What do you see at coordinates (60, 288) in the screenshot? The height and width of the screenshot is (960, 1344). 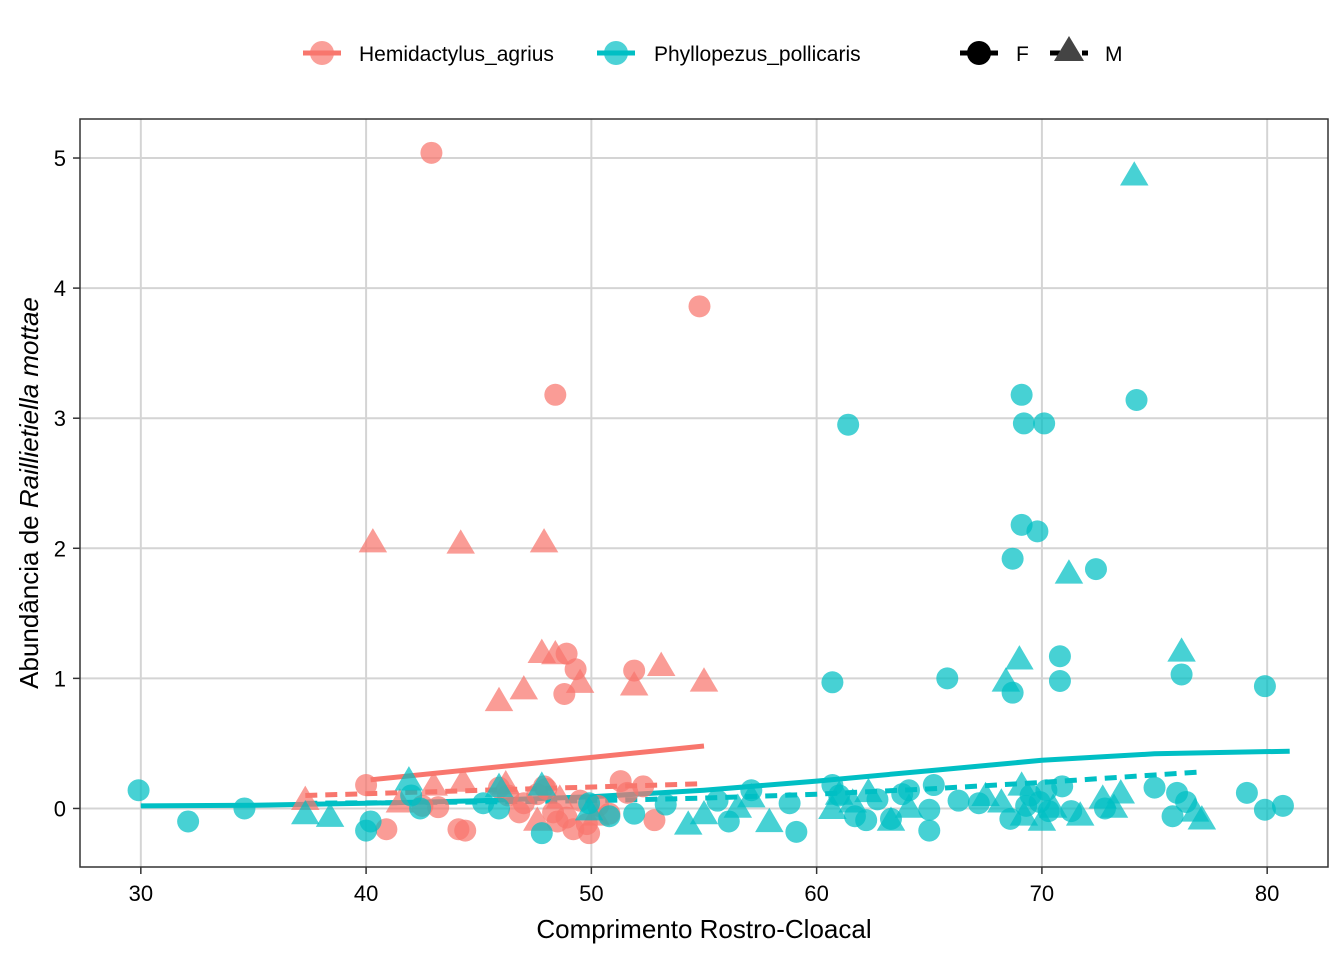 I see `y-tick-label: 4` at bounding box center [60, 288].